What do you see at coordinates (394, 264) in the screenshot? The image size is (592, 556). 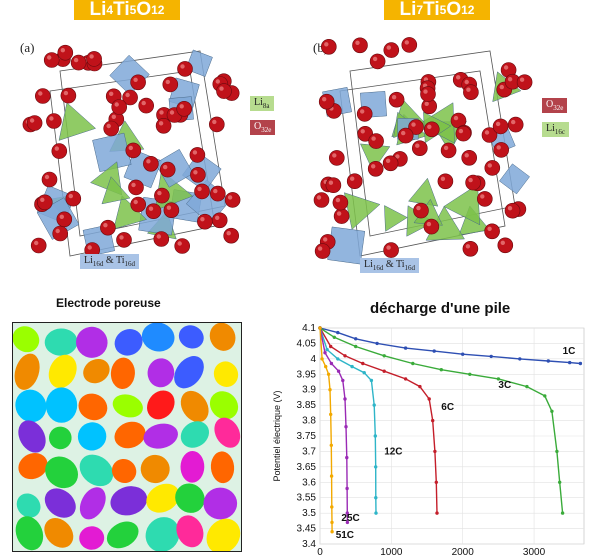 I see `tag-text: & Ti` at bounding box center [394, 264].